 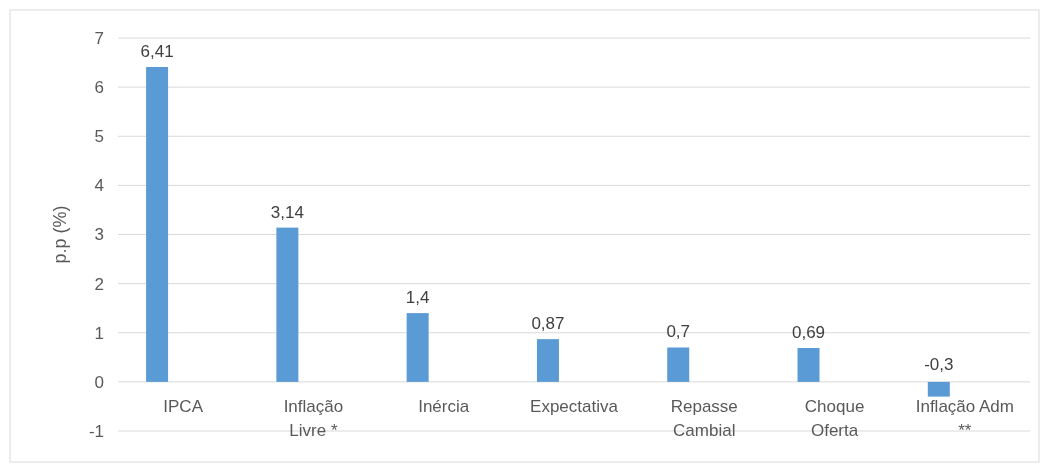 I want to click on data-label: 0,7, so click(x=678, y=332).